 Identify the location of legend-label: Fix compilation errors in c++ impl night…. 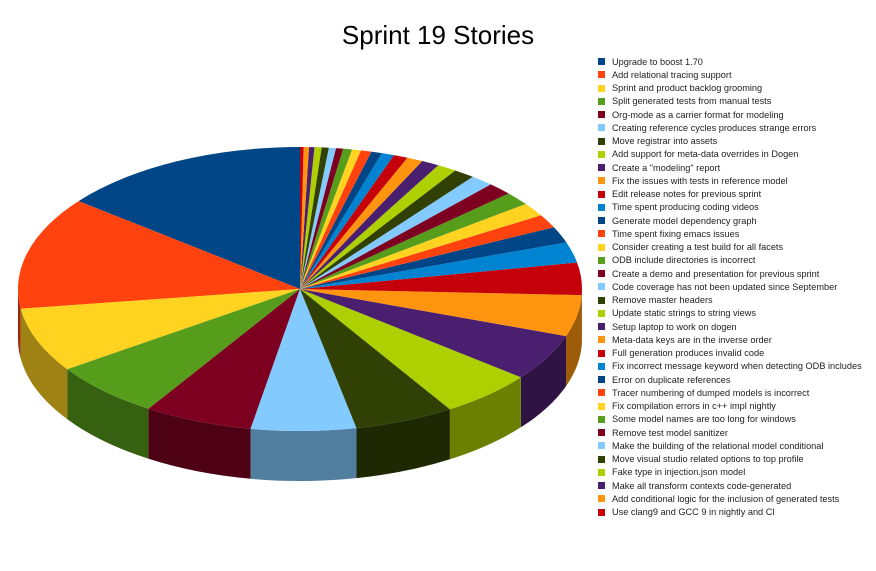
(694, 406).